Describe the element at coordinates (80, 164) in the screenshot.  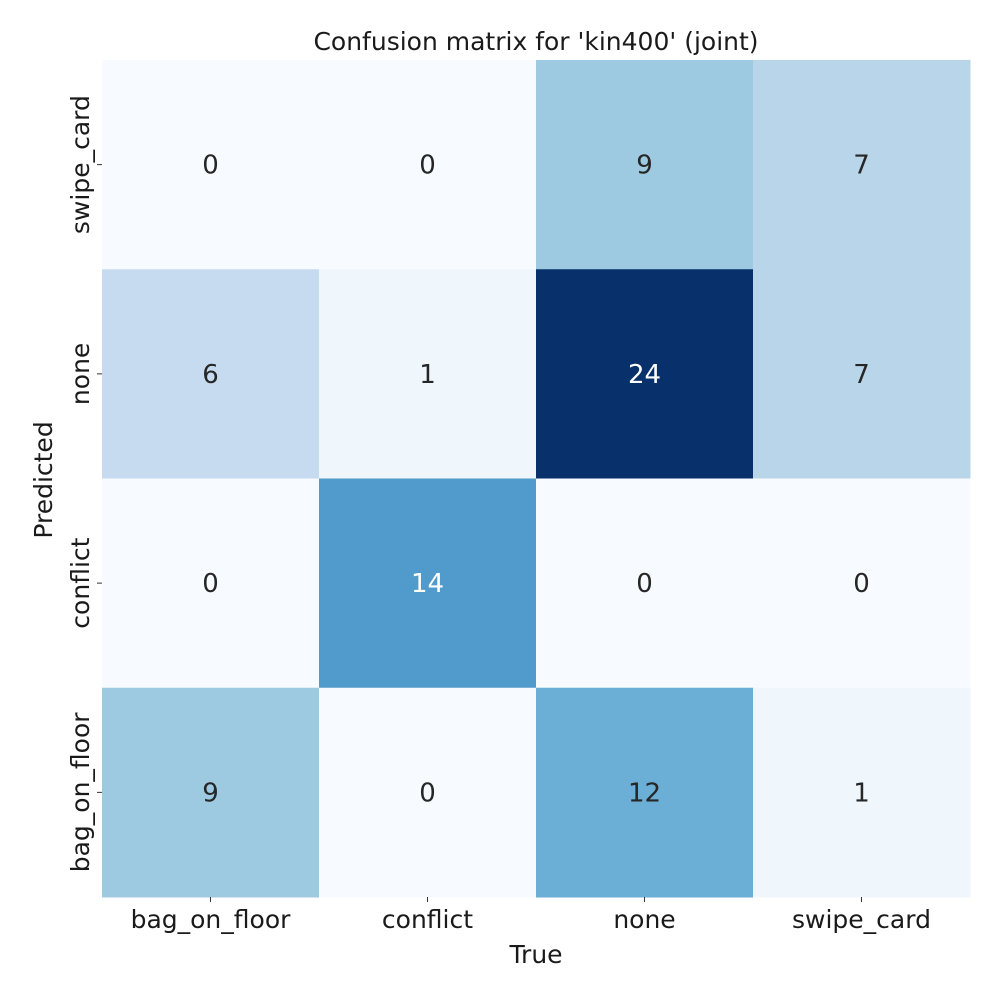
I see `y-tick-label-0: swipe_card` at that location.